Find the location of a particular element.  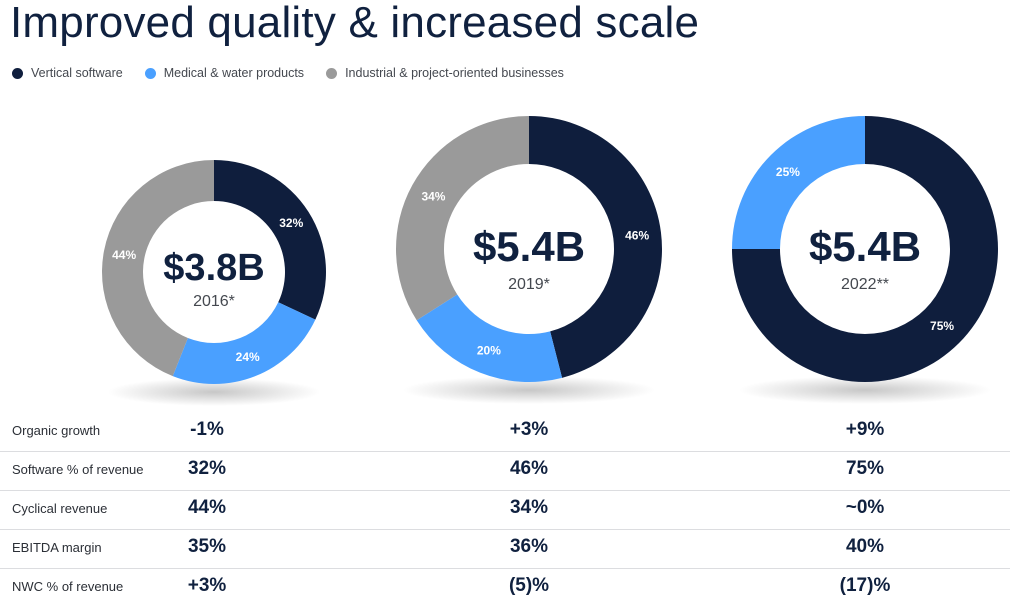

donut-chart-1: 32% 24% 44% $3.8B 2016* is located at coordinates (213, 283).